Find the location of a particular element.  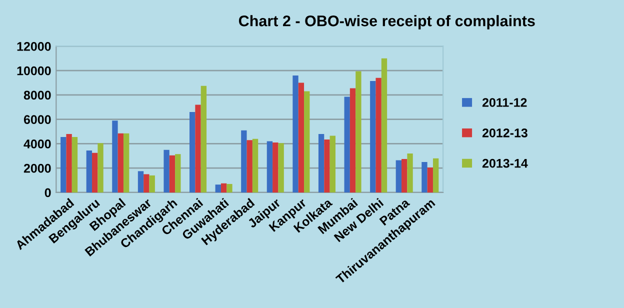

legend-label: 2011-12 is located at coordinates (504, 102).